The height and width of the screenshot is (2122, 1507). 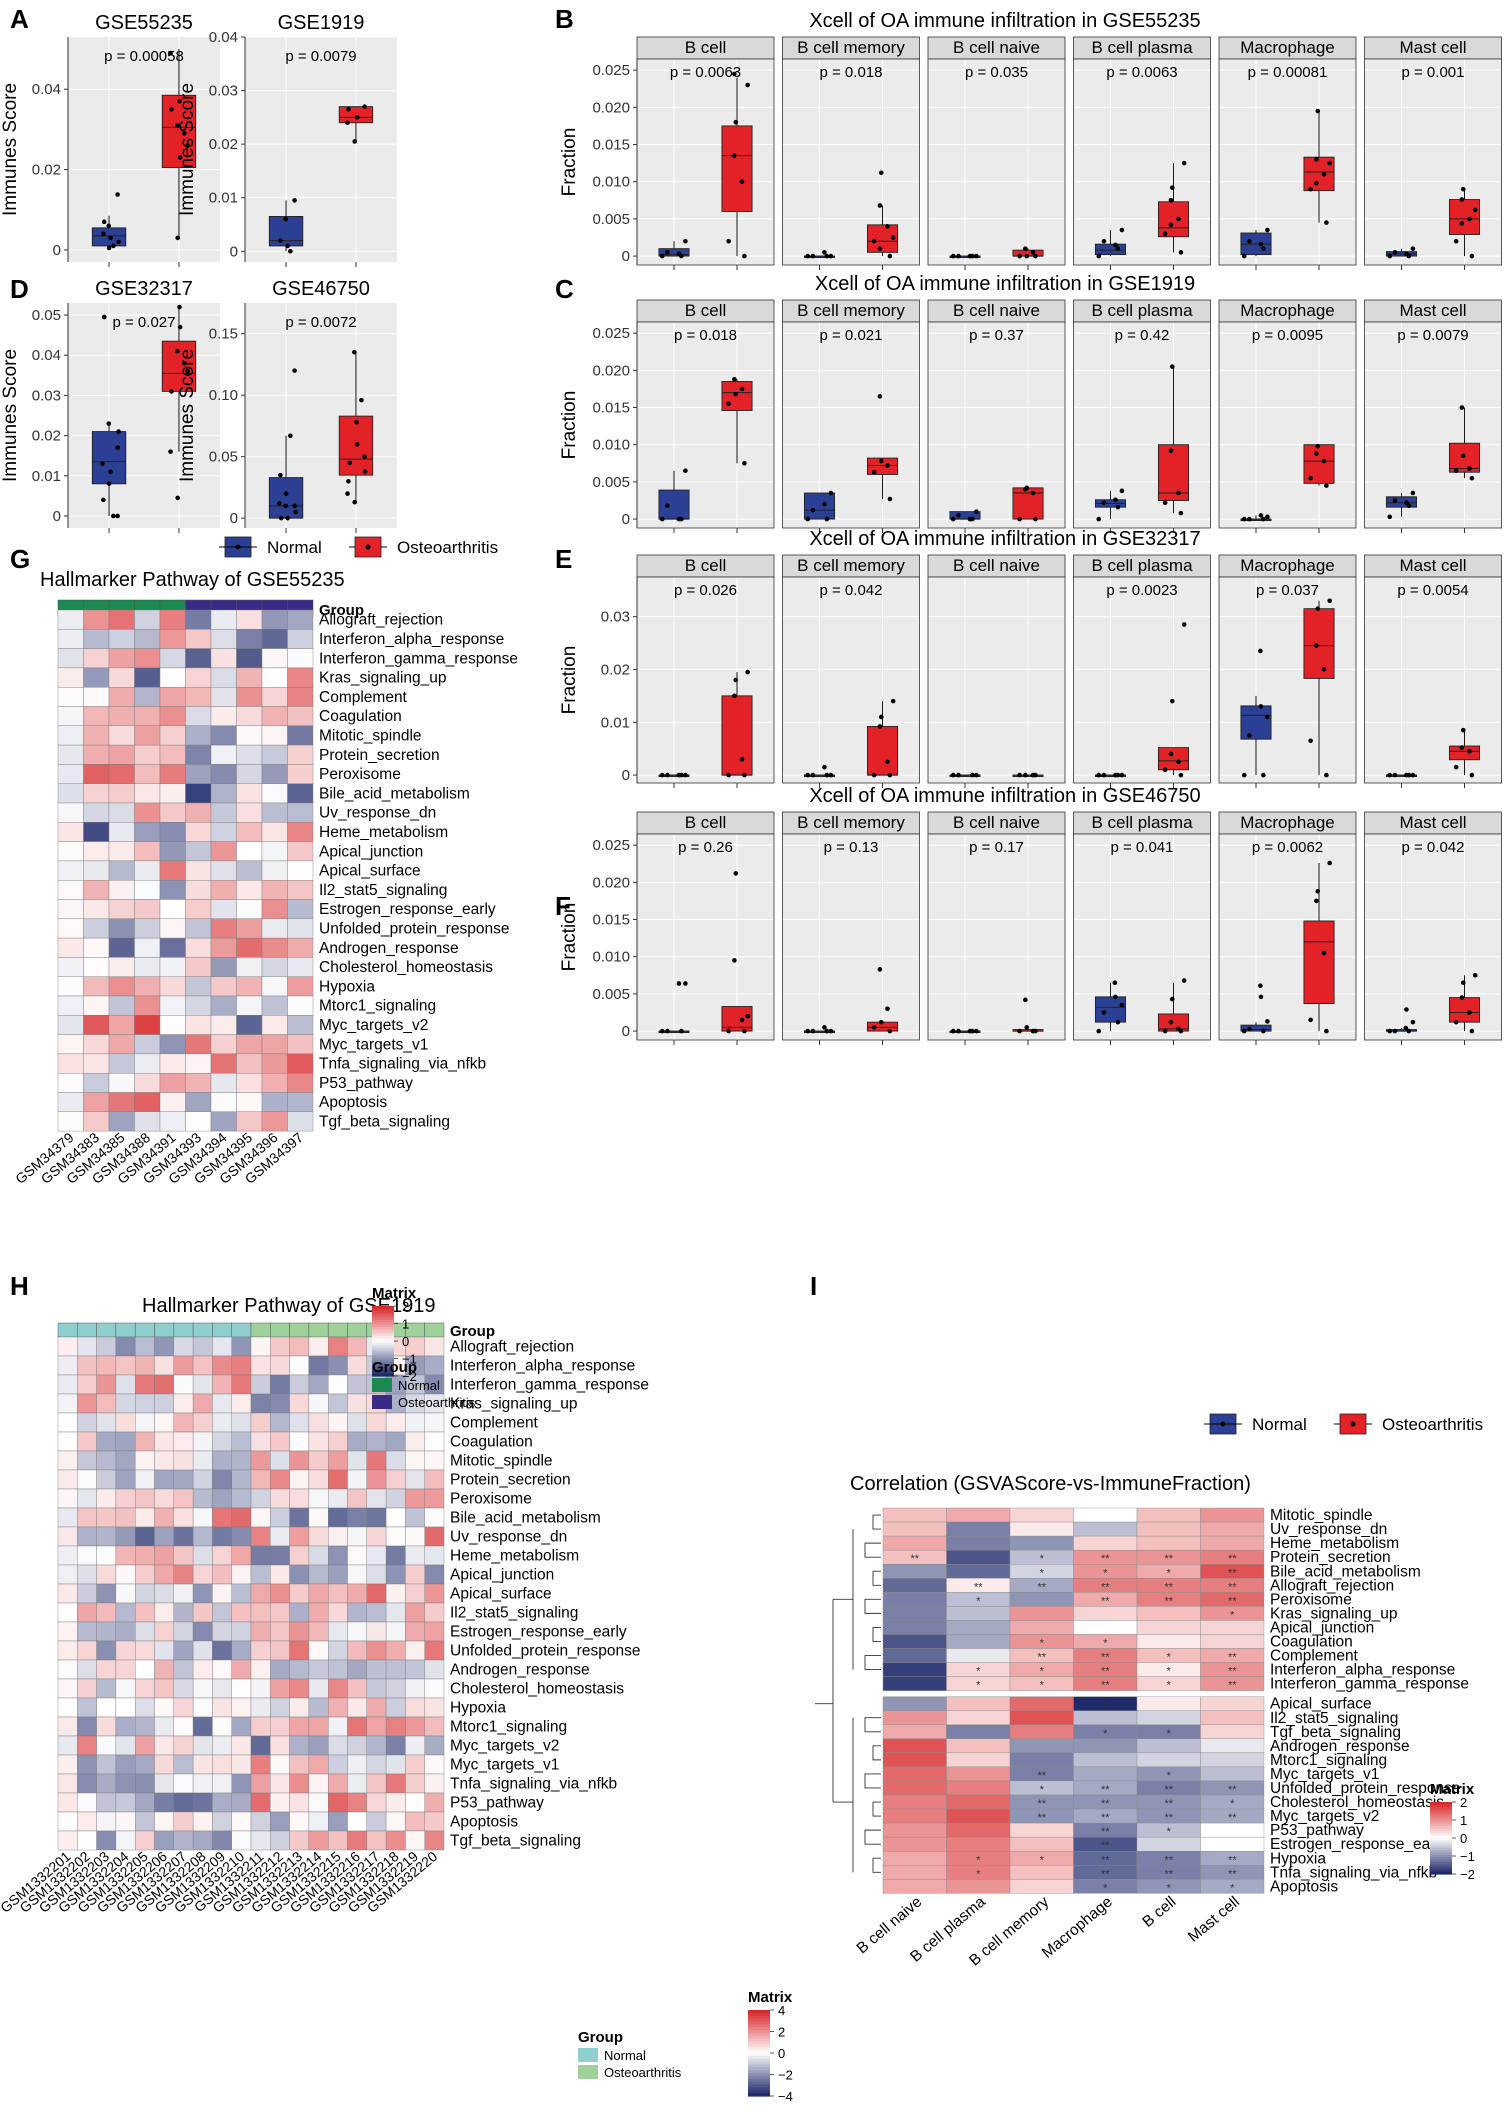 What do you see at coordinates (382, 1402) in the screenshot?
I see `group-legend-oa-swatch` at bounding box center [382, 1402].